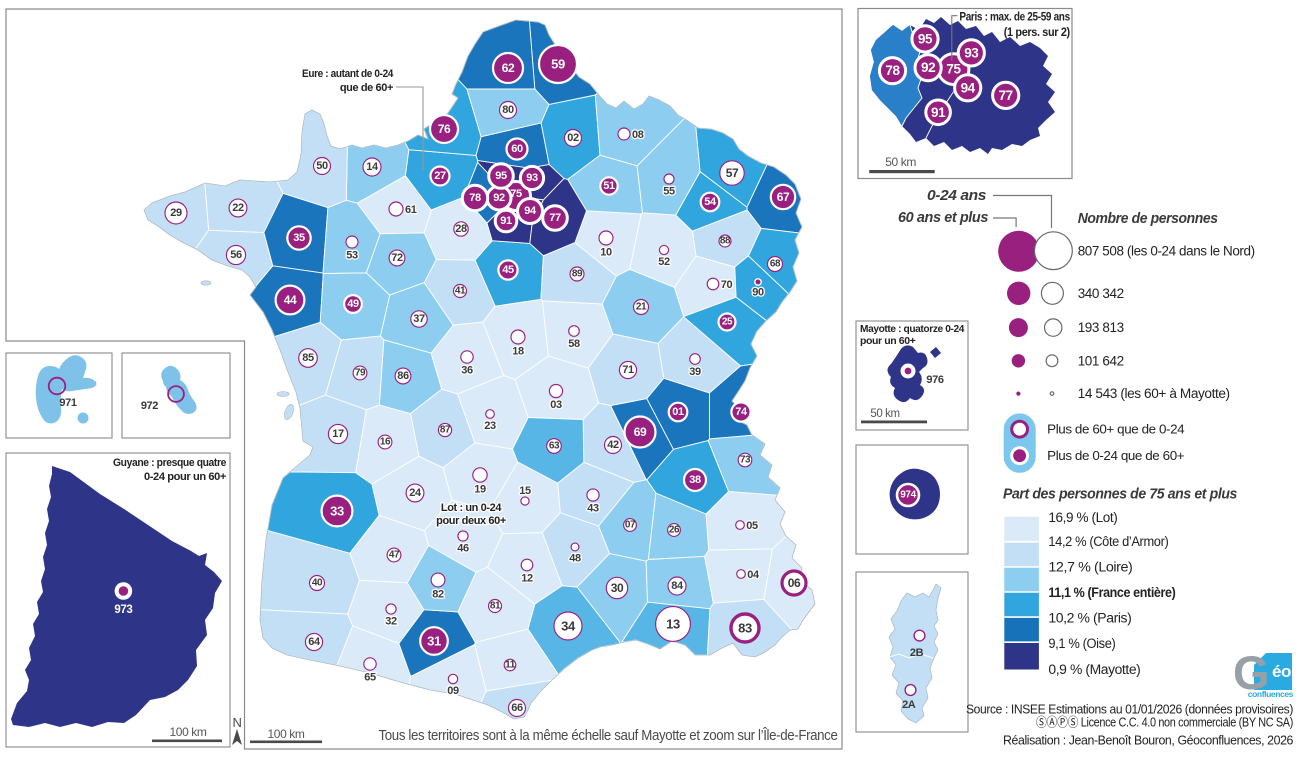 The height and width of the screenshot is (758, 1300). I want to click on svg-text: que de 60+, so click(366, 88).